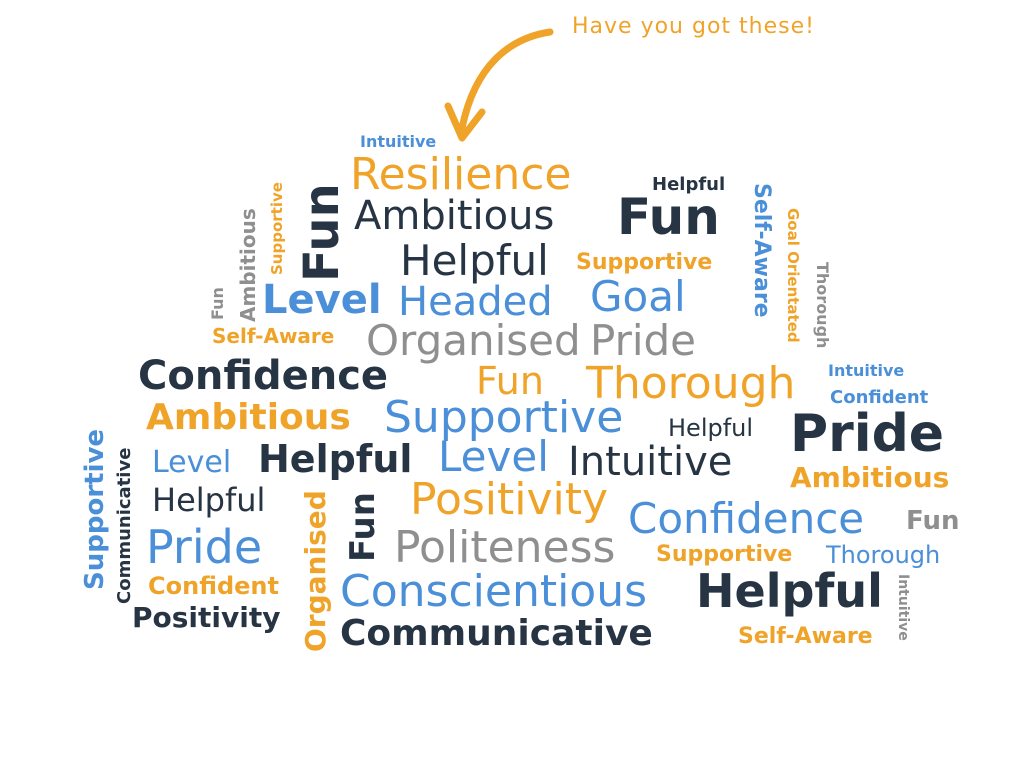 The image size is (1024, 768). Describe the element at coordinates (793, 275) in the screenshot. I see `word-goal-orientated: Goal Orientated` at that location.